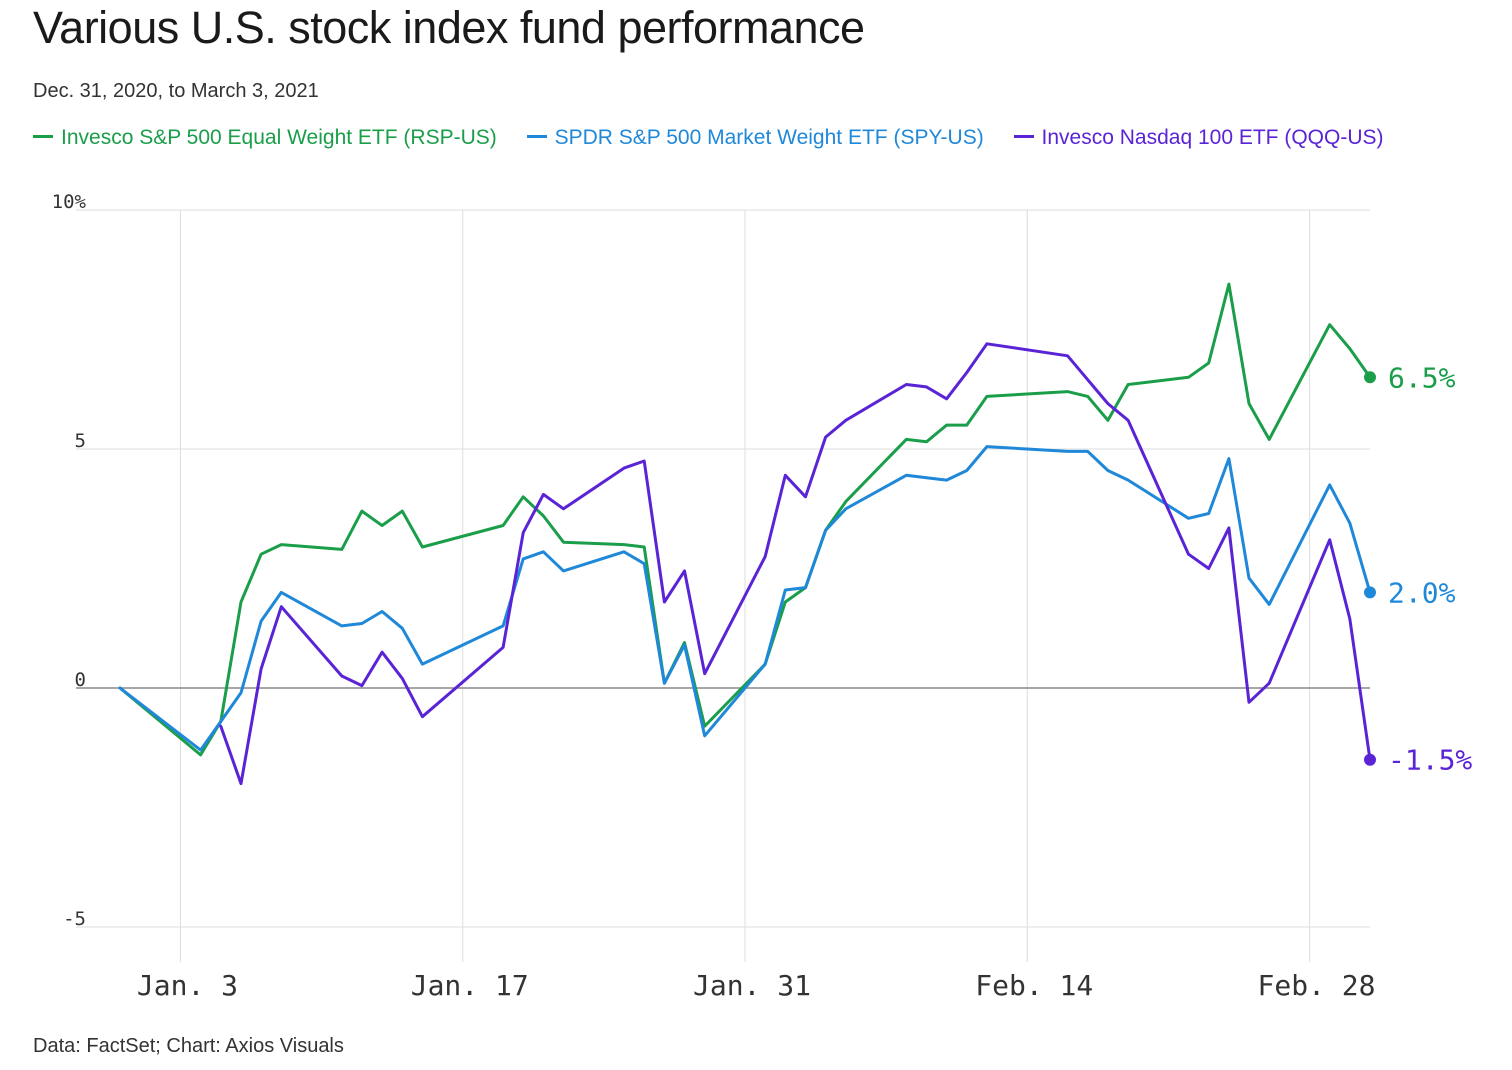  What do you see at coordinates (1023, 136) in the screenshot?
I see `legend-swatch-qqq` at bounding box center [1023, 136].